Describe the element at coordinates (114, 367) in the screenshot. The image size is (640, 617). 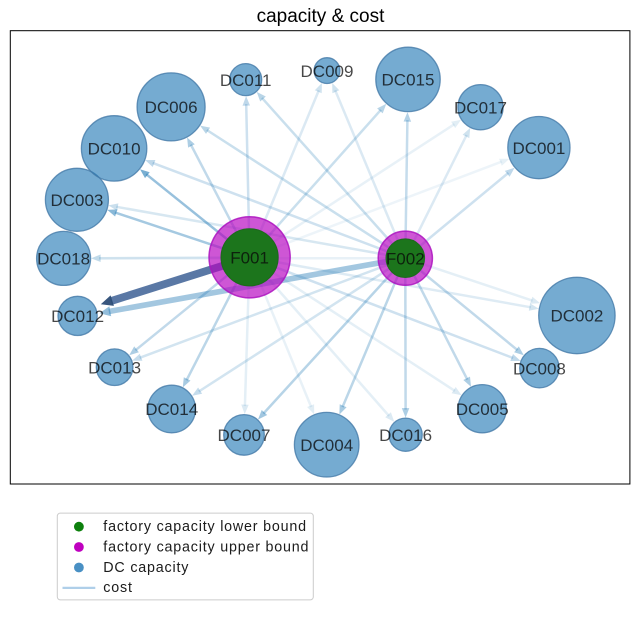
I see `svg-text: DC013` at that location.